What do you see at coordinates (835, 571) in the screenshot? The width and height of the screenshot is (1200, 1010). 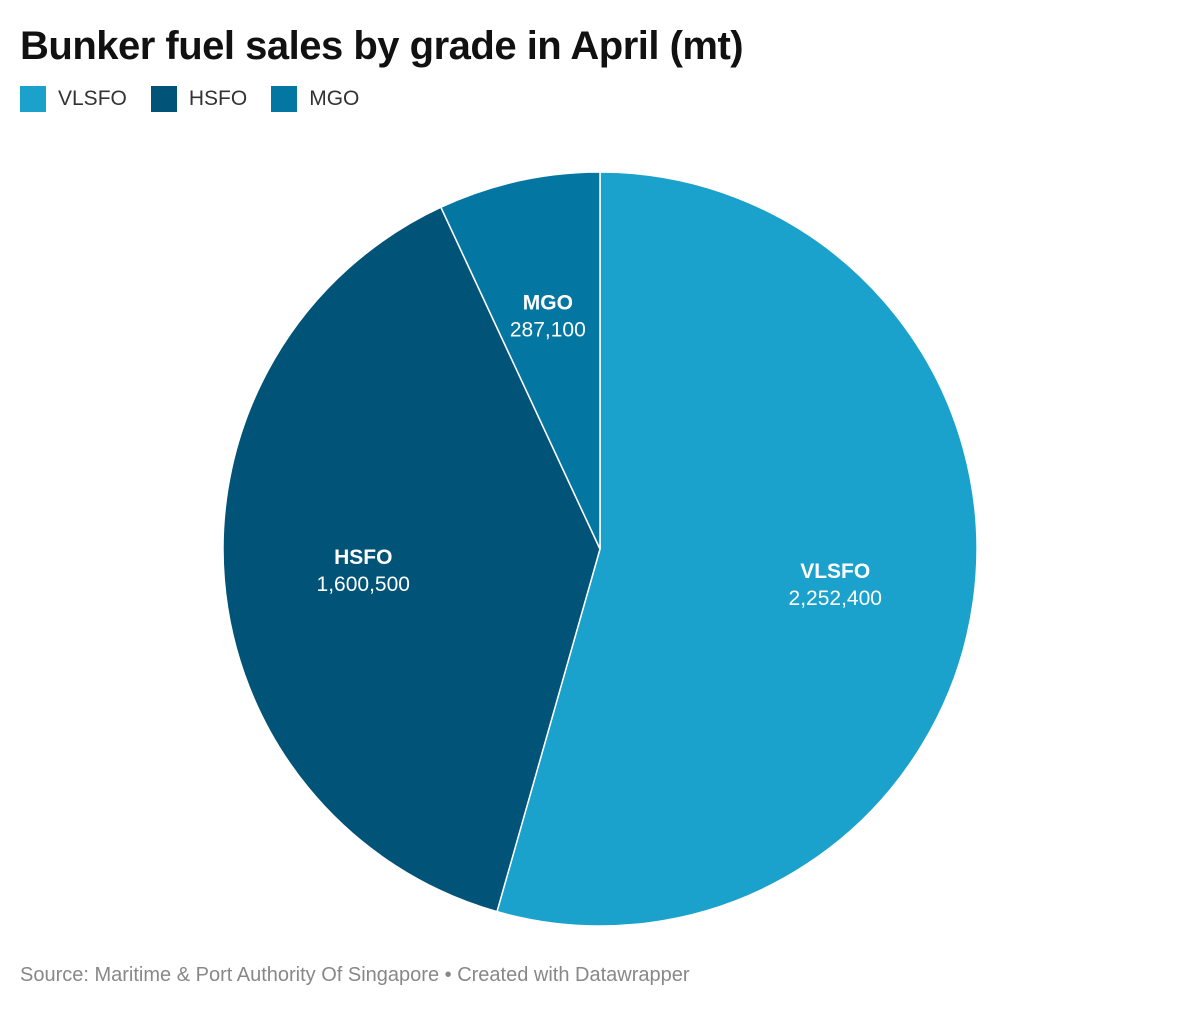 I see `slice-label-vlsfo: VLSFO` at bounding box center [835, 571].